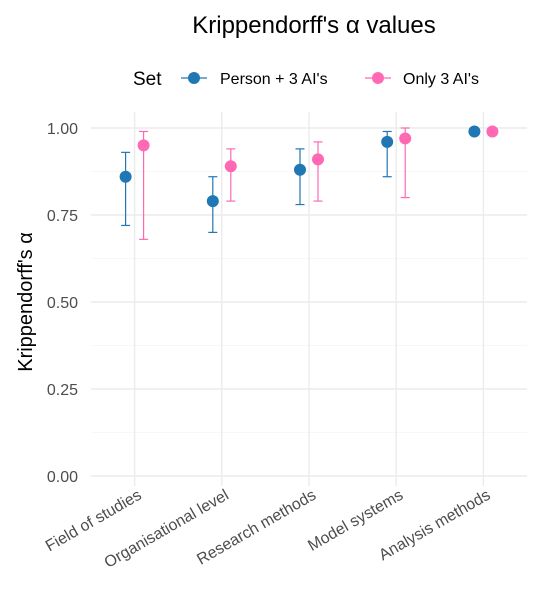 The height and width of the screenshot is (597, 551). Describe the element at coordinates (62, 129) in the screenshot. I see `y-tick-label: 1.00` at that location.